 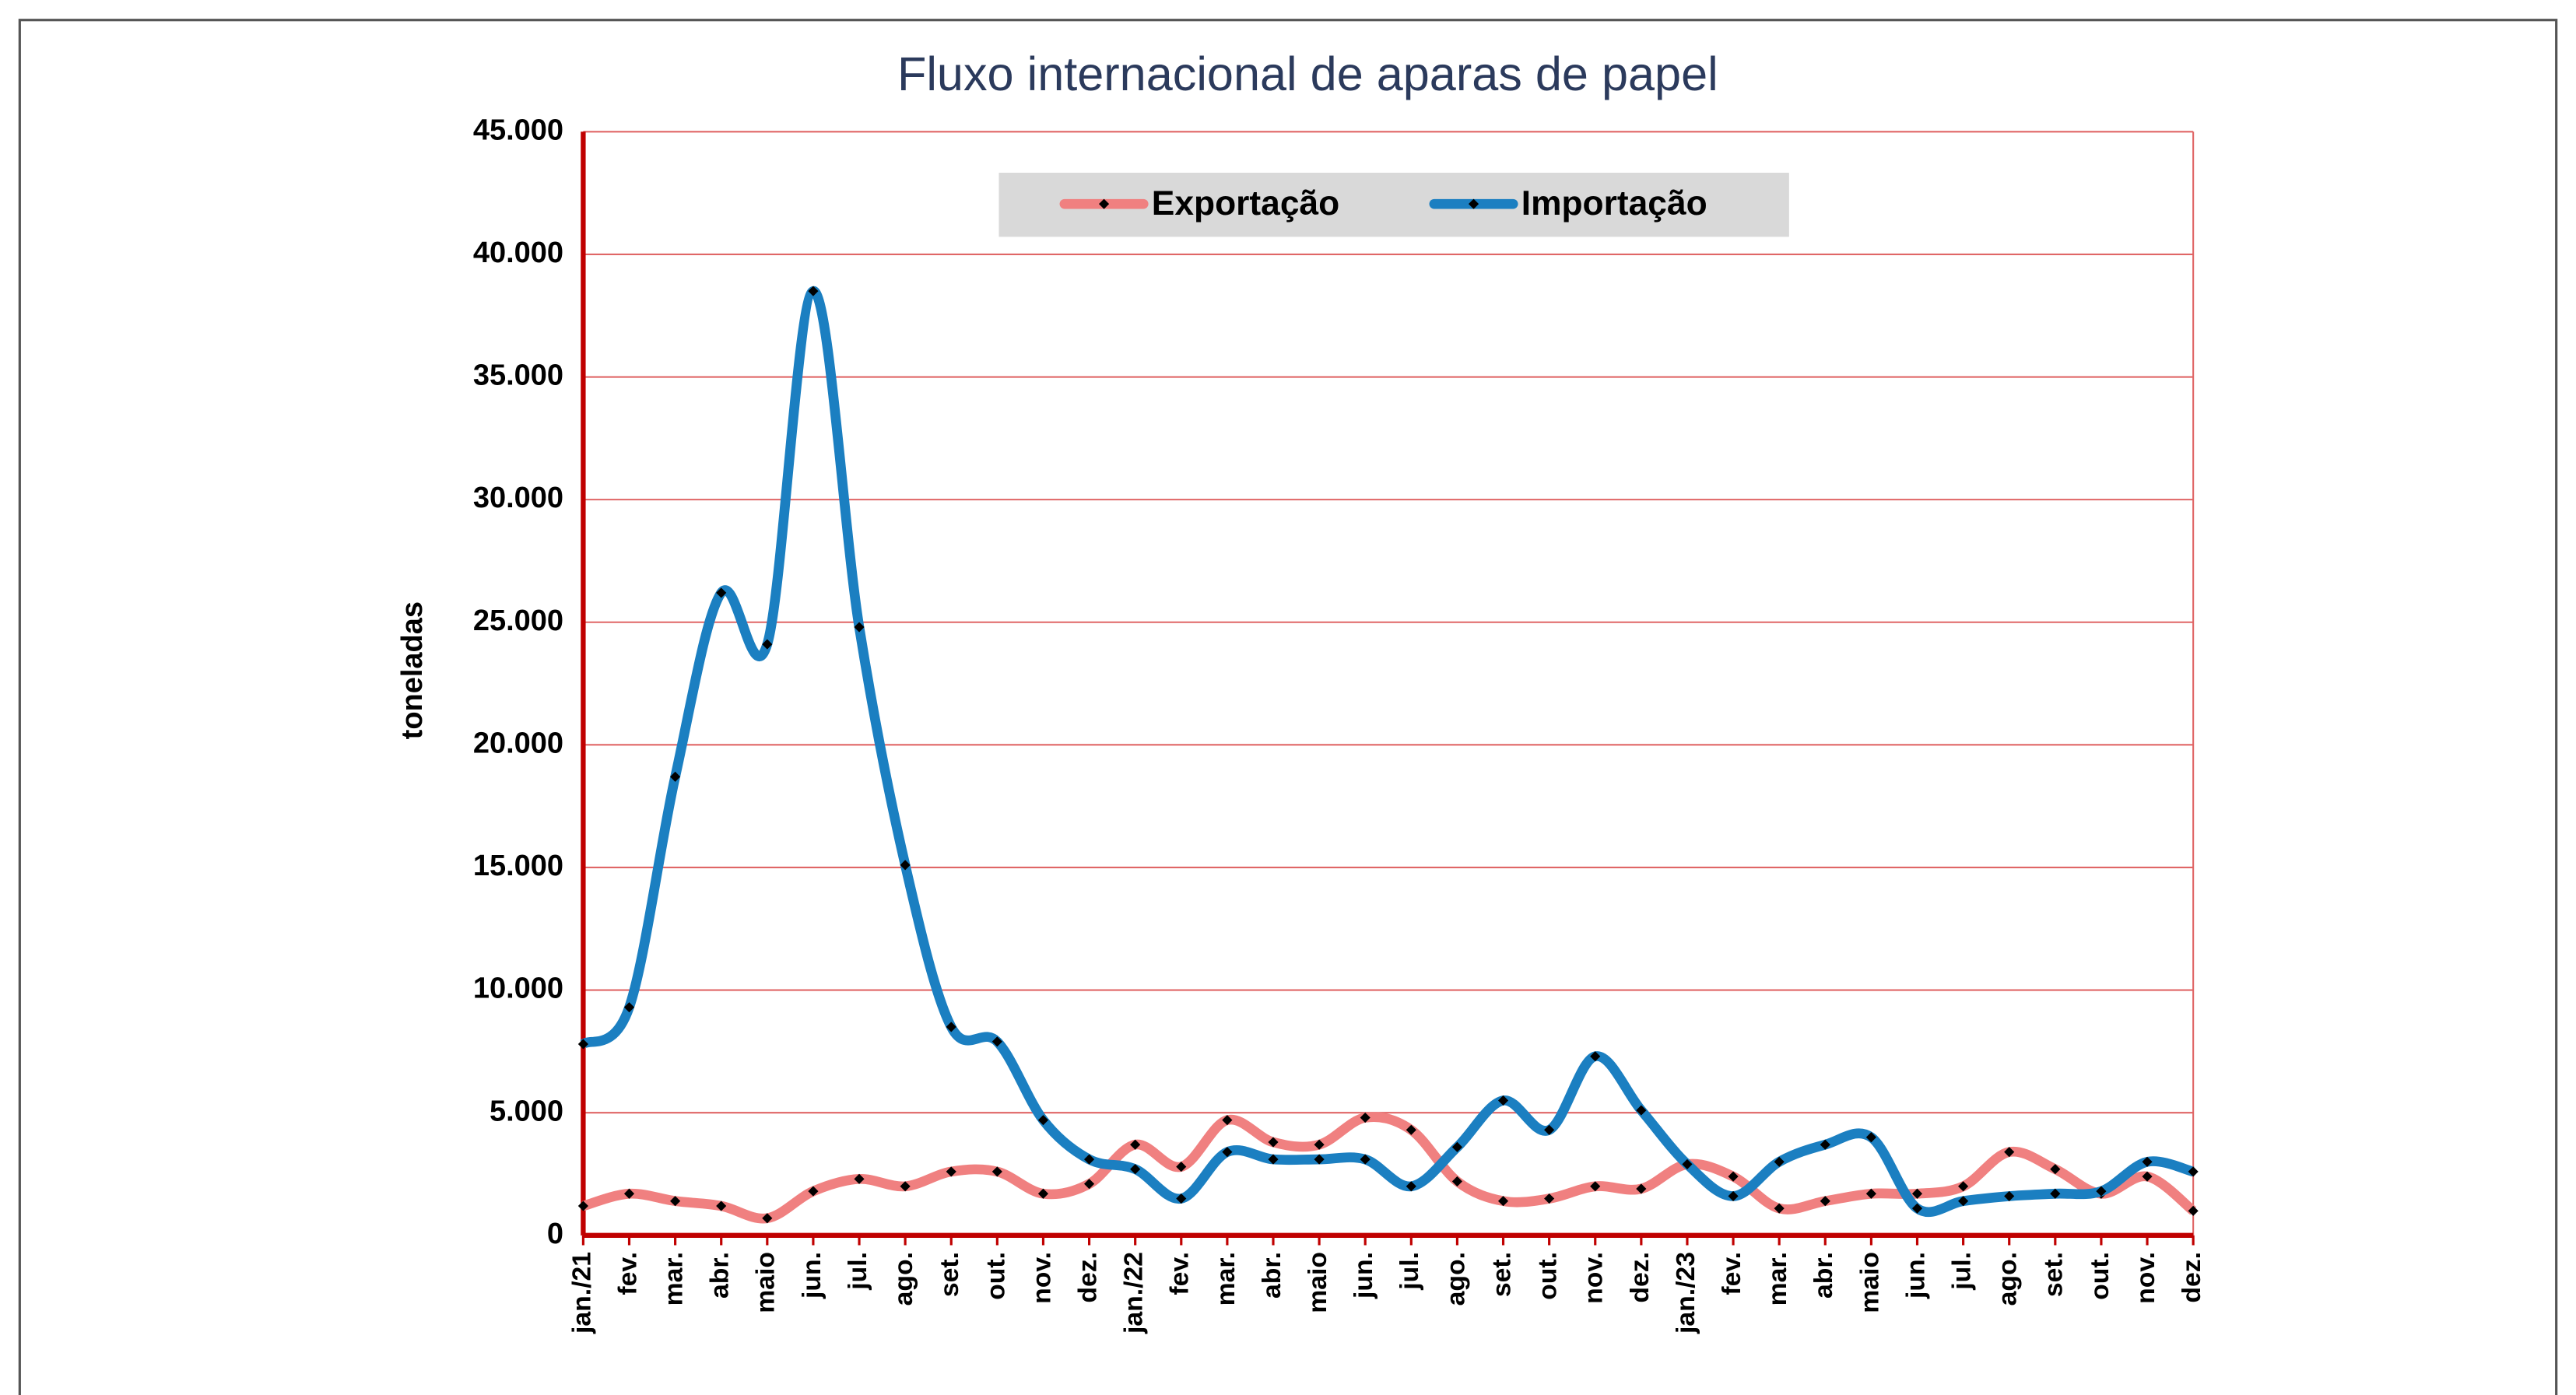 I want to click on y-tick-label: 25.000, so click(x=518, y=621).